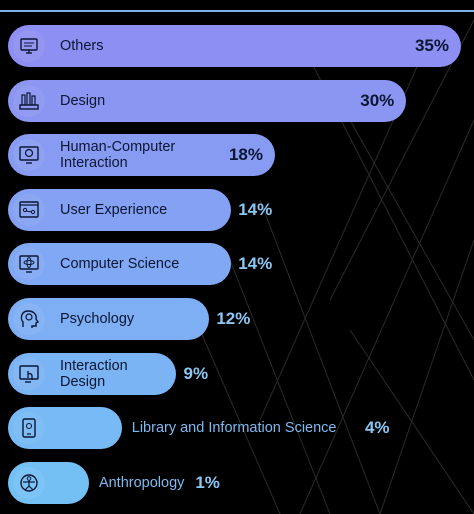  I want to click on bar-value-label: 35%, so click(431, 45).